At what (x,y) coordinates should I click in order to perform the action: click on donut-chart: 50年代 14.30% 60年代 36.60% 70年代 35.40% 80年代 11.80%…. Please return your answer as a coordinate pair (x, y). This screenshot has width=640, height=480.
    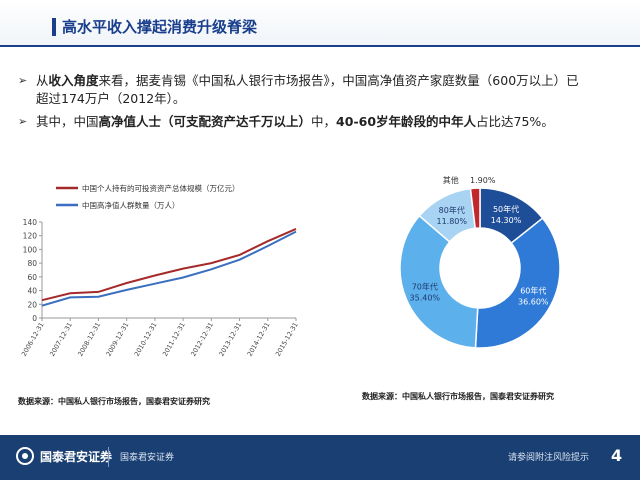
    Looking at the image, I should click on (480, 262).